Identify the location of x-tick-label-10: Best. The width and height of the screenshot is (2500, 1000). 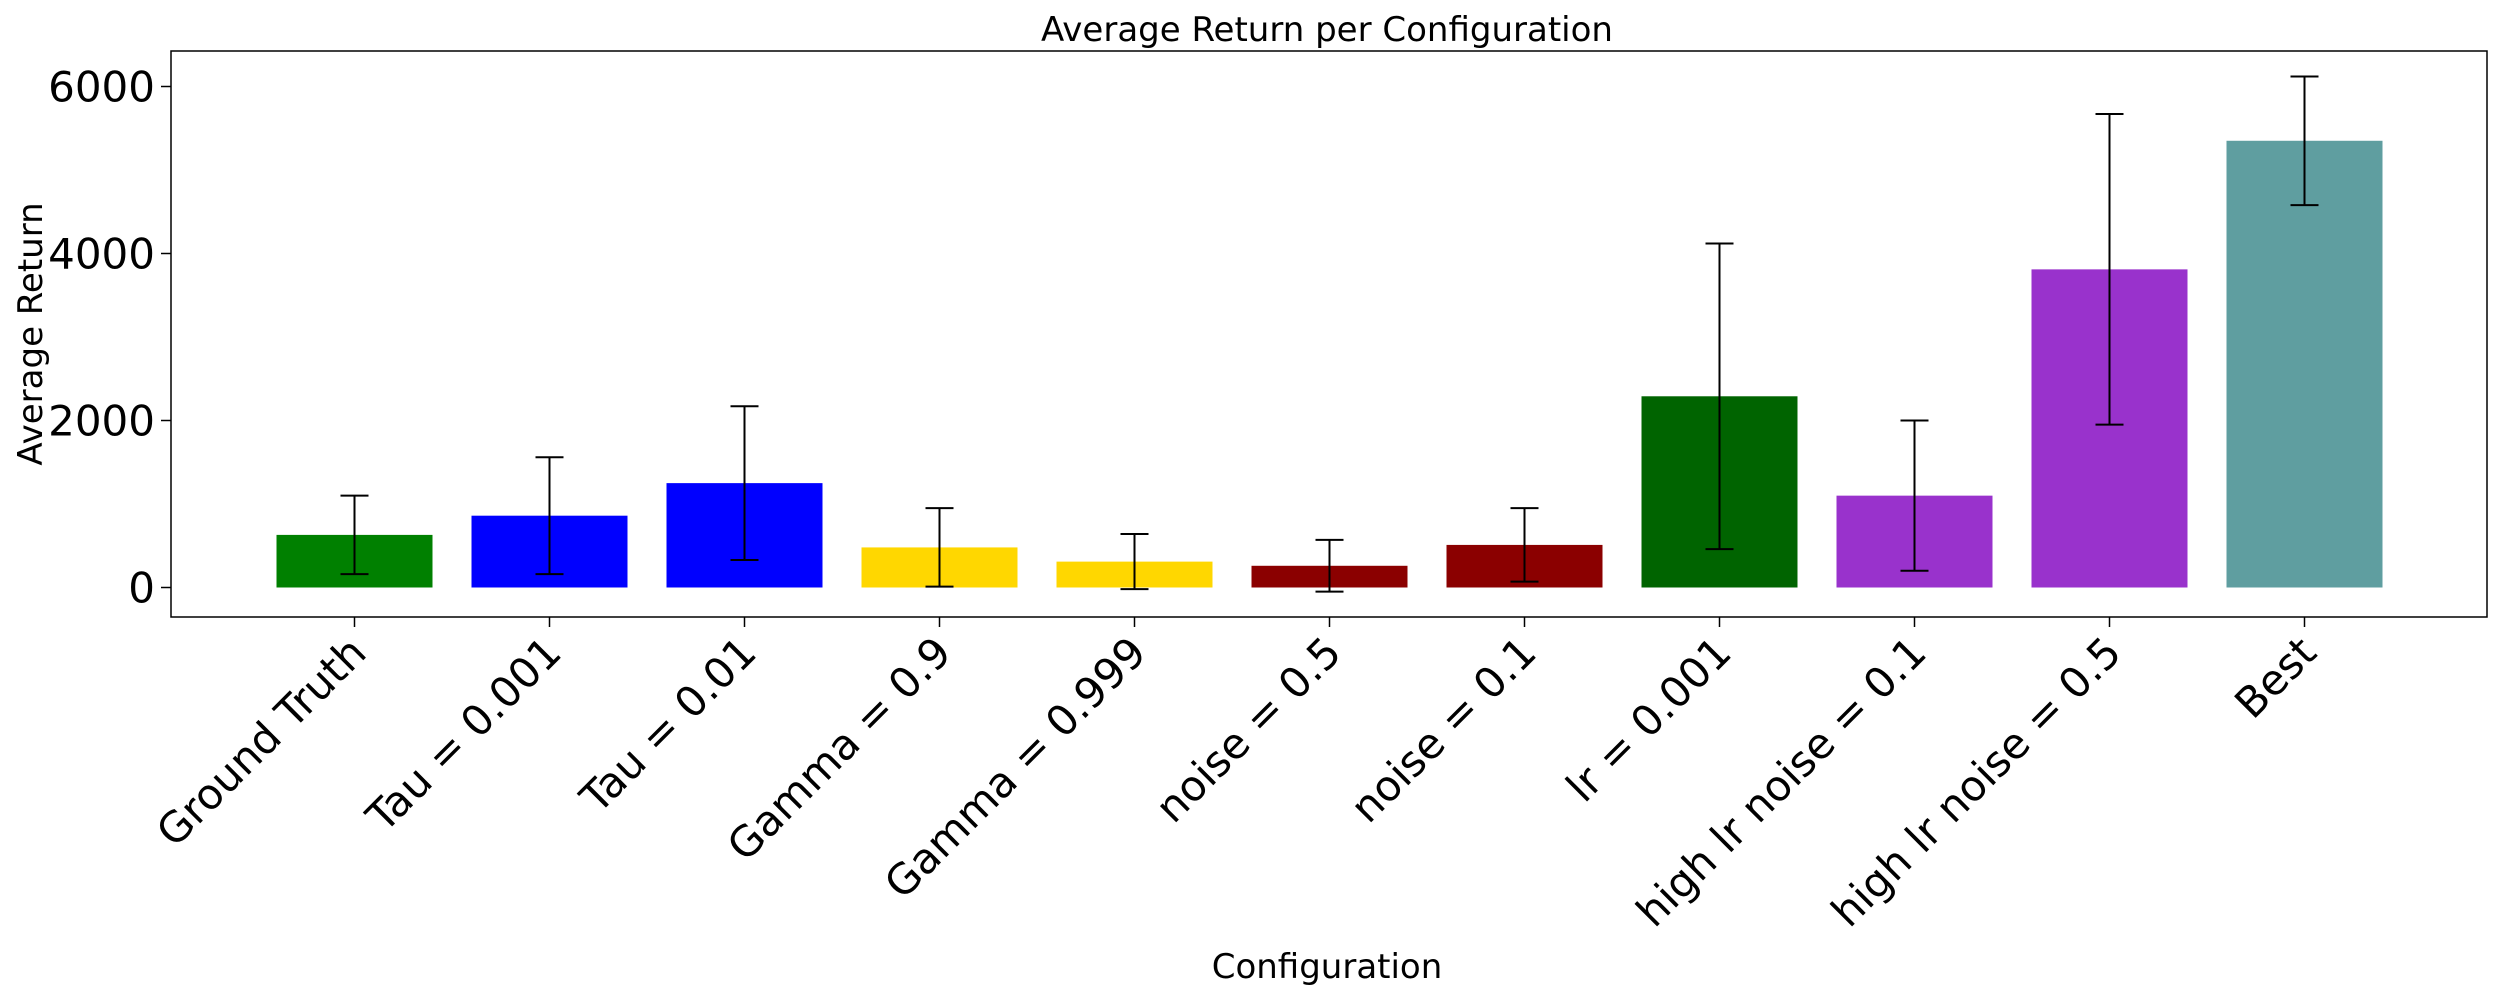
(2275, 677).